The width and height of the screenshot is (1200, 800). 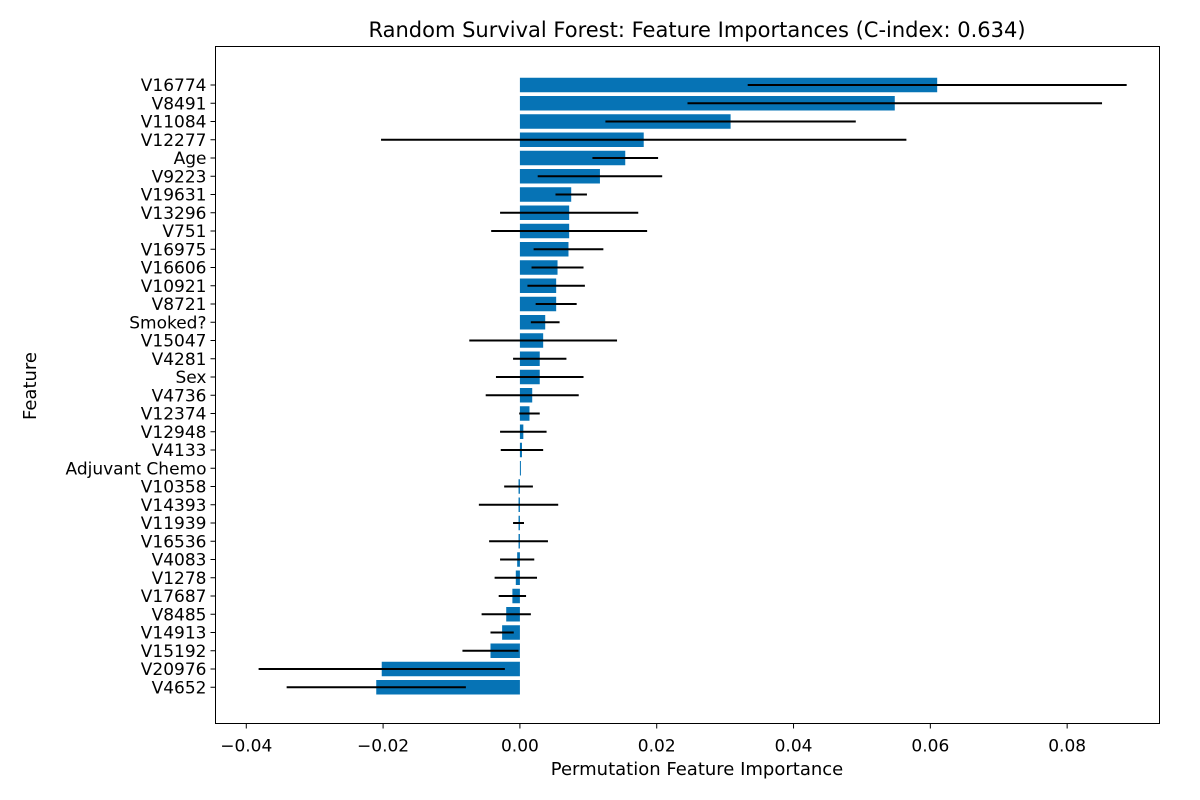 I want to click on y-tick-label: V4736, so click(x=179, y=396).